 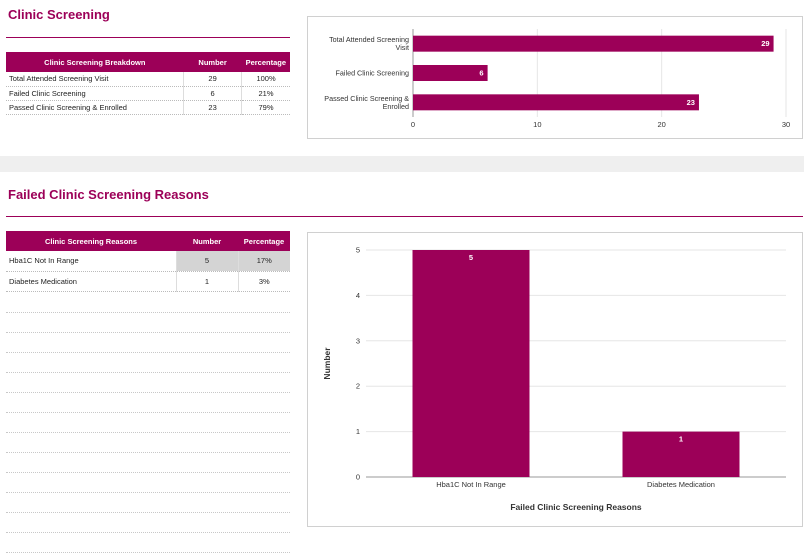 What do you see at coordinates (91, 241) in the screenshot?
I see `column-header-reasons: Clinic Screening Reasons` at bounding box center [91, 241].